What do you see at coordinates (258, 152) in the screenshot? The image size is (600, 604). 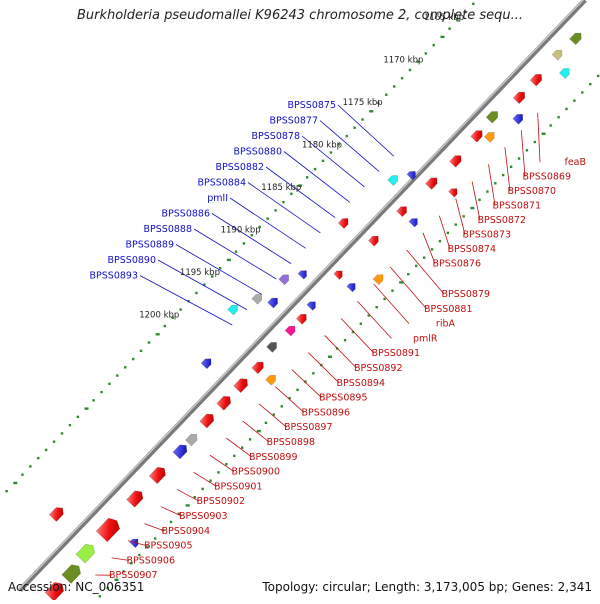 I see `gene-label-left: BPSS0880` at bounding box center [258, 152].